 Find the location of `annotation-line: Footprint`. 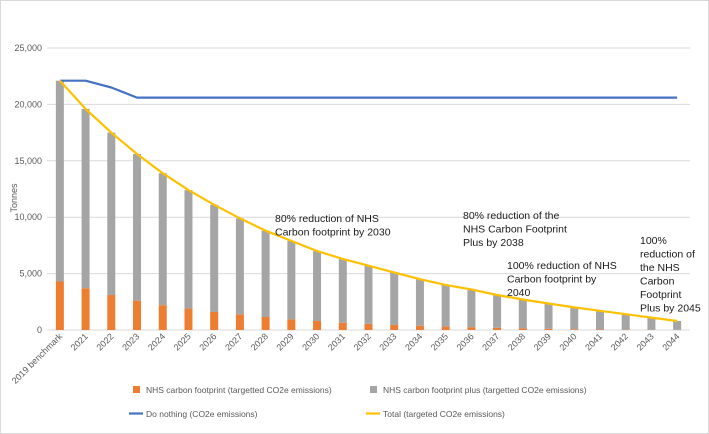

annotation-line: Footprint is located at coordinates (661, 295).